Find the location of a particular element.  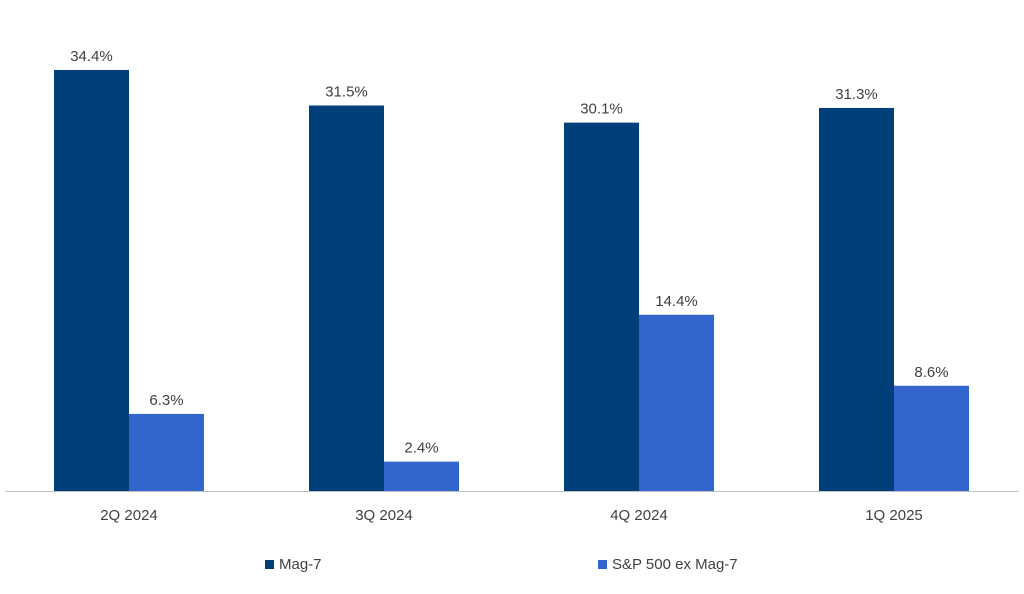

legend-label-sp500-ex-mag7: S&P 500 ex Mag-7 is located at coordinates (675, 564).